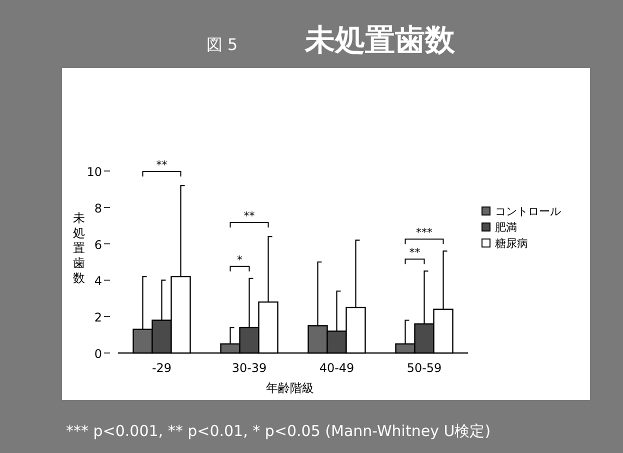 The width and height of the screenshot is (623, 453). Describe the element at coordinates (290, 388) in the screenshot. I see `x-axis-title: 年齢階級` at that location.